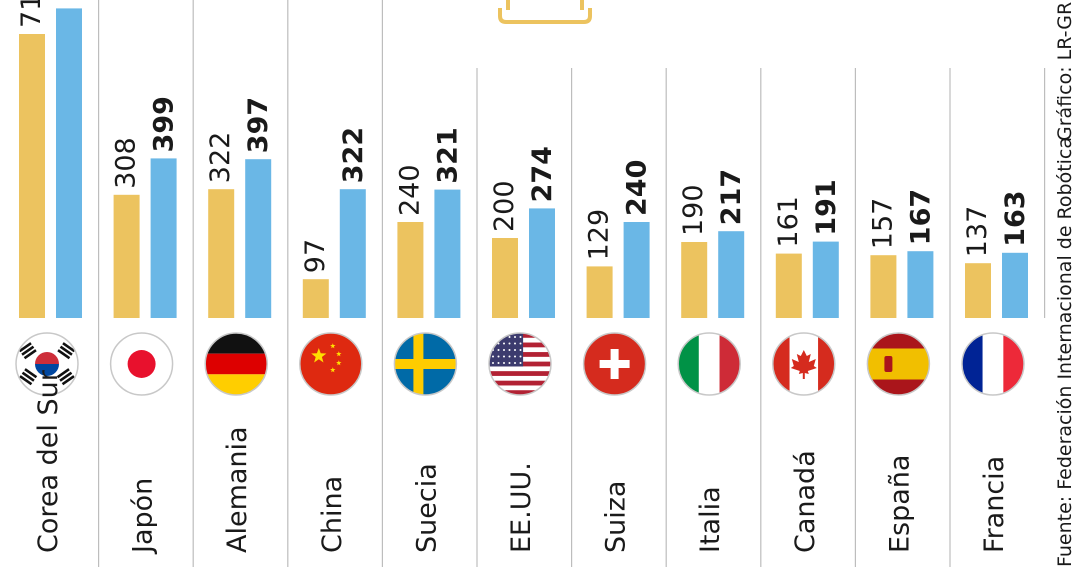 Image resolution: width=1080 pixels, height=567 pixels. What do you see at coordinates (505, 278) in the screenshot?
I see `bar-old-ee-uu` at bounding box center [505, 278].